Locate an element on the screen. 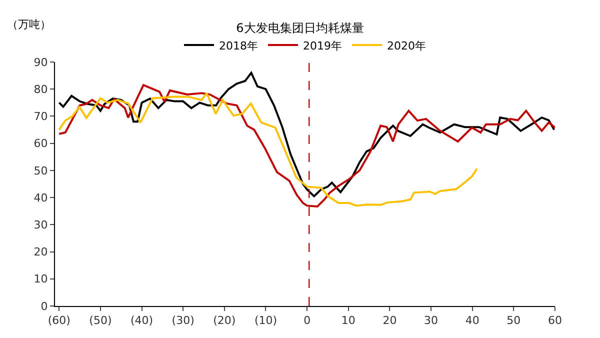  x-tick-label: (20) is located at coordinates (224, 321).